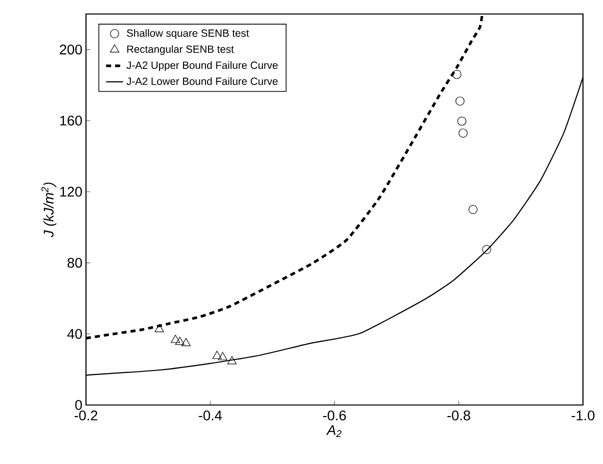 The width and height of the screenshot is (603, 464). Describe the element at coordinates (187, 34) in the screenshot. I see `legend-label: Shallow square SENB test` at that location.